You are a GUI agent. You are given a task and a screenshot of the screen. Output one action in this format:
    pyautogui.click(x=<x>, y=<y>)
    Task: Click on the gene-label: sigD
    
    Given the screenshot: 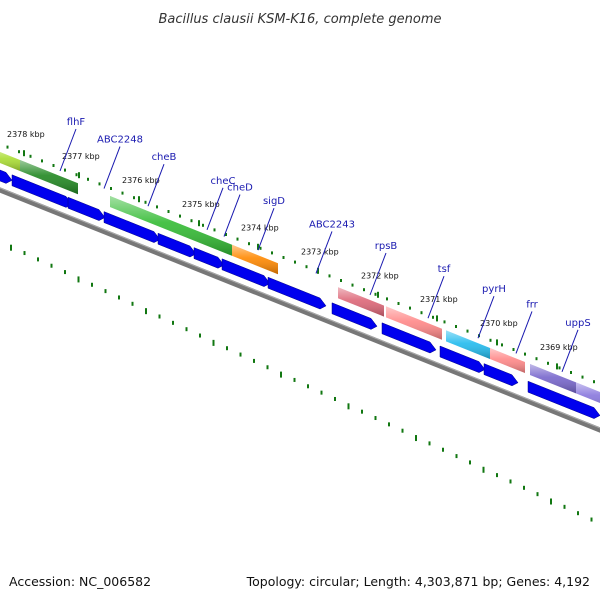 What is the action you would take?
    pyautogui.click(x=274, y=201)
    